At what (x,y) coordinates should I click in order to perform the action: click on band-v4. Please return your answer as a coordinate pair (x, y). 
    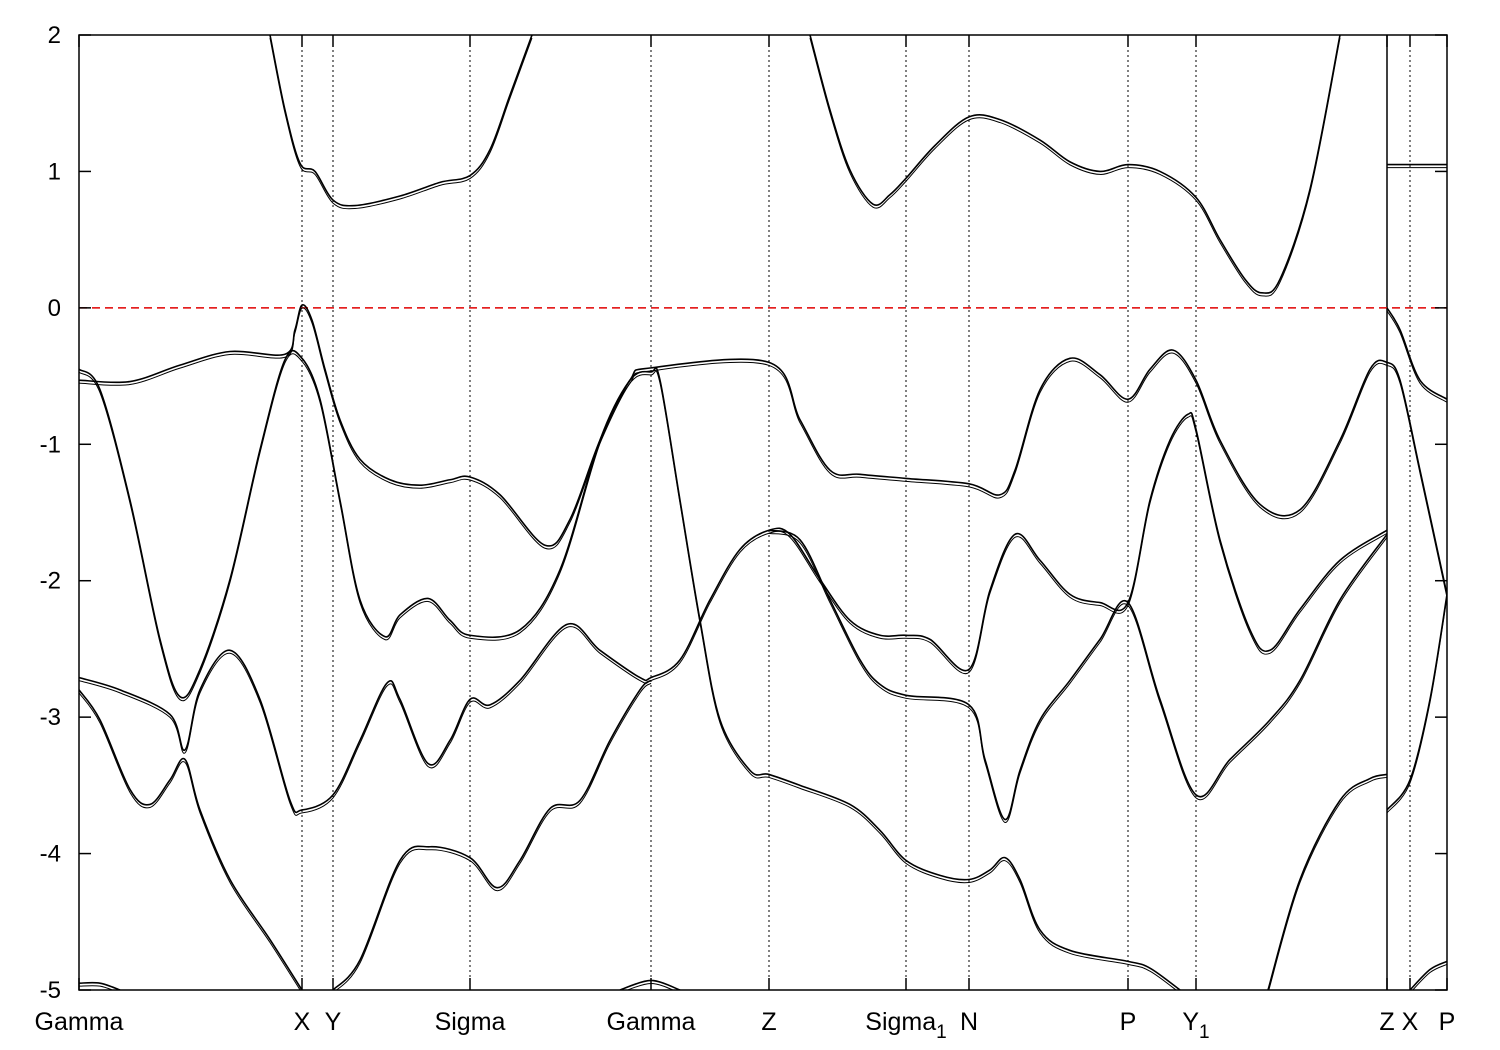
    Looking at the image, I should click on (1078, 675).